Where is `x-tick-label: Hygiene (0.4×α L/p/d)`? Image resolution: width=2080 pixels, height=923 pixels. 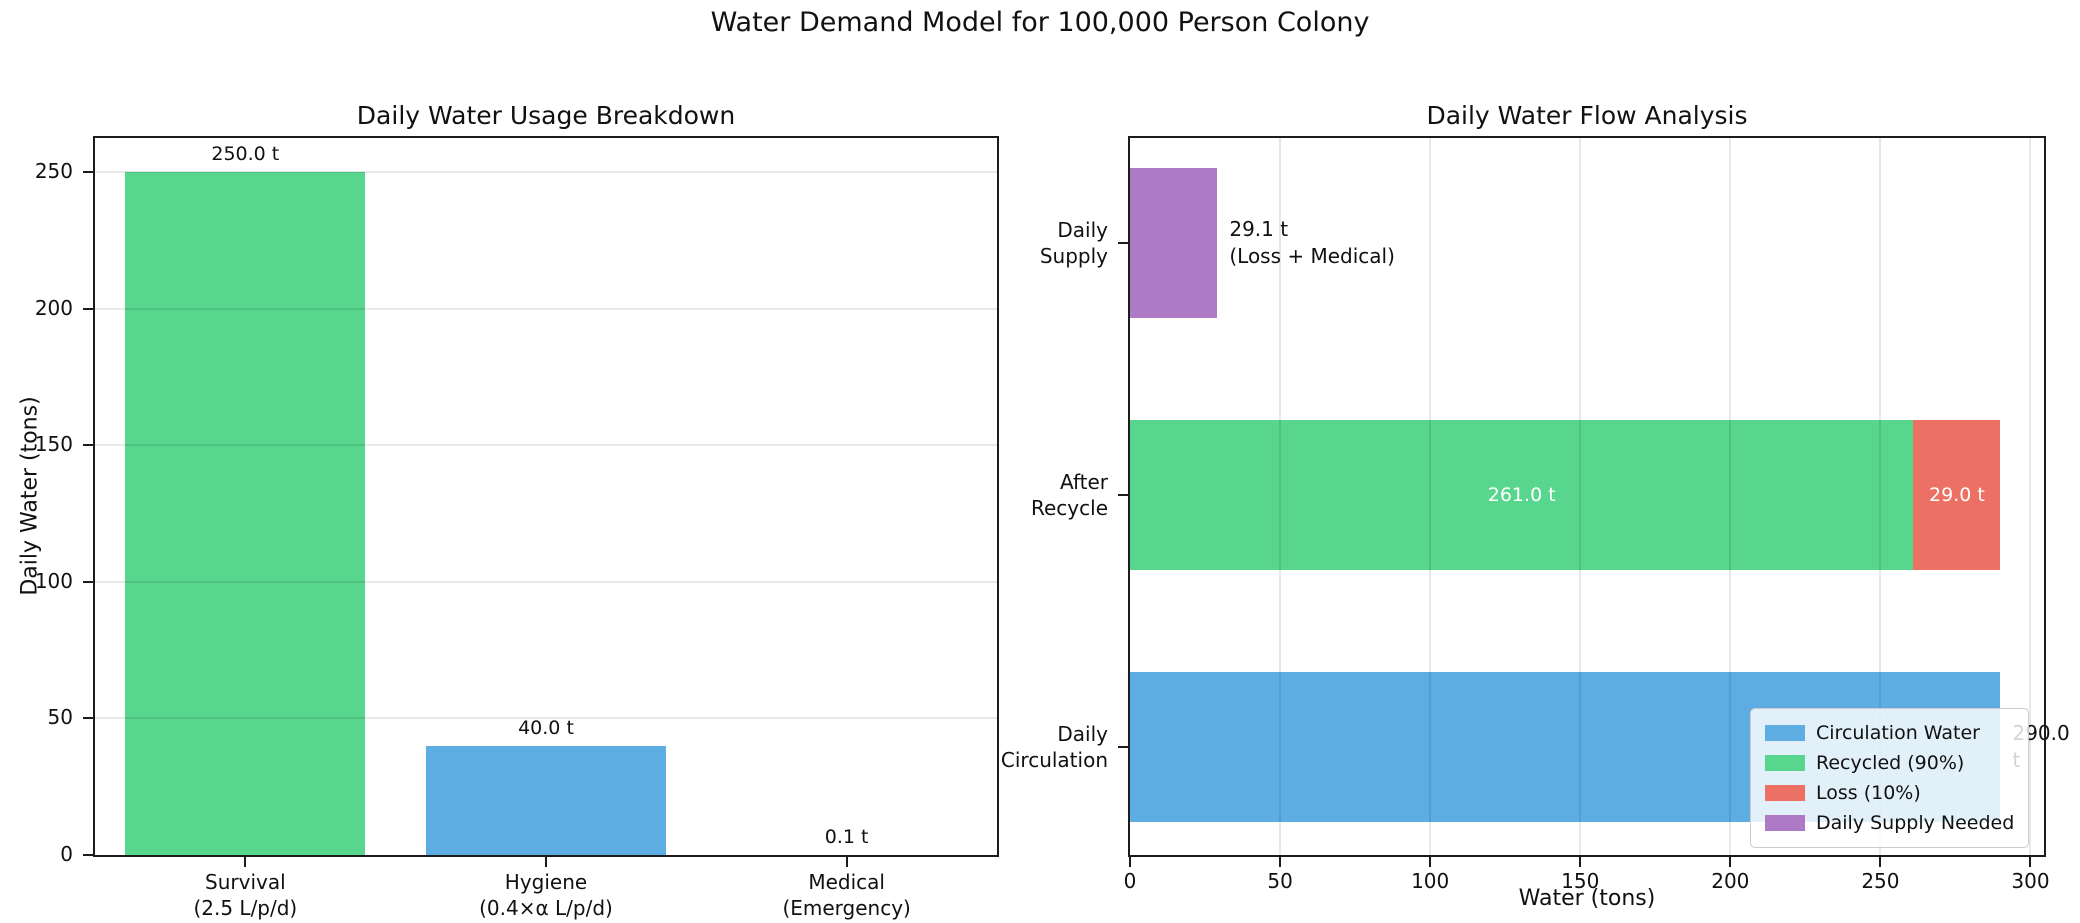
x-tick-label: Hygiene (0.4×α L/p/d) is located at coordinates (546, 895).